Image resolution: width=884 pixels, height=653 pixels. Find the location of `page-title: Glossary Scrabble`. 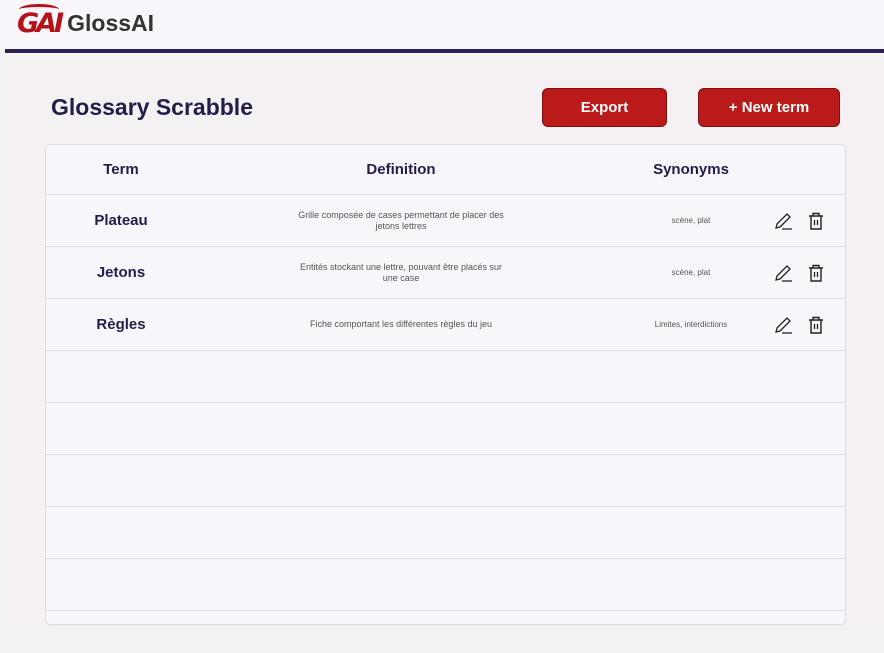

page-title: Glossary Scrabble is located at coordinates (152, 107).